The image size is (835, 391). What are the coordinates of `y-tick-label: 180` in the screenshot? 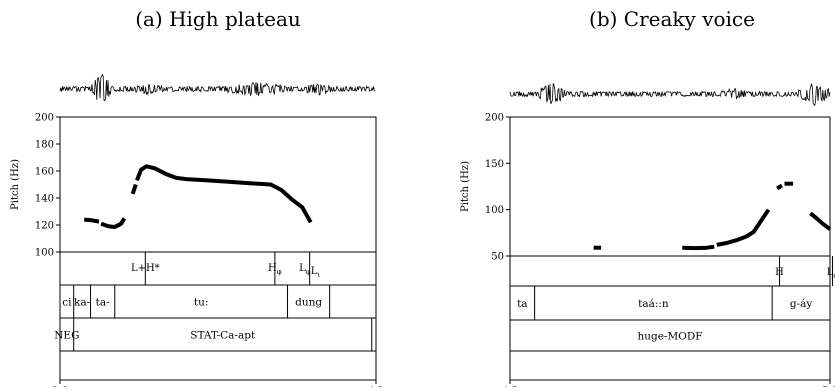 It's located at (44, 145).